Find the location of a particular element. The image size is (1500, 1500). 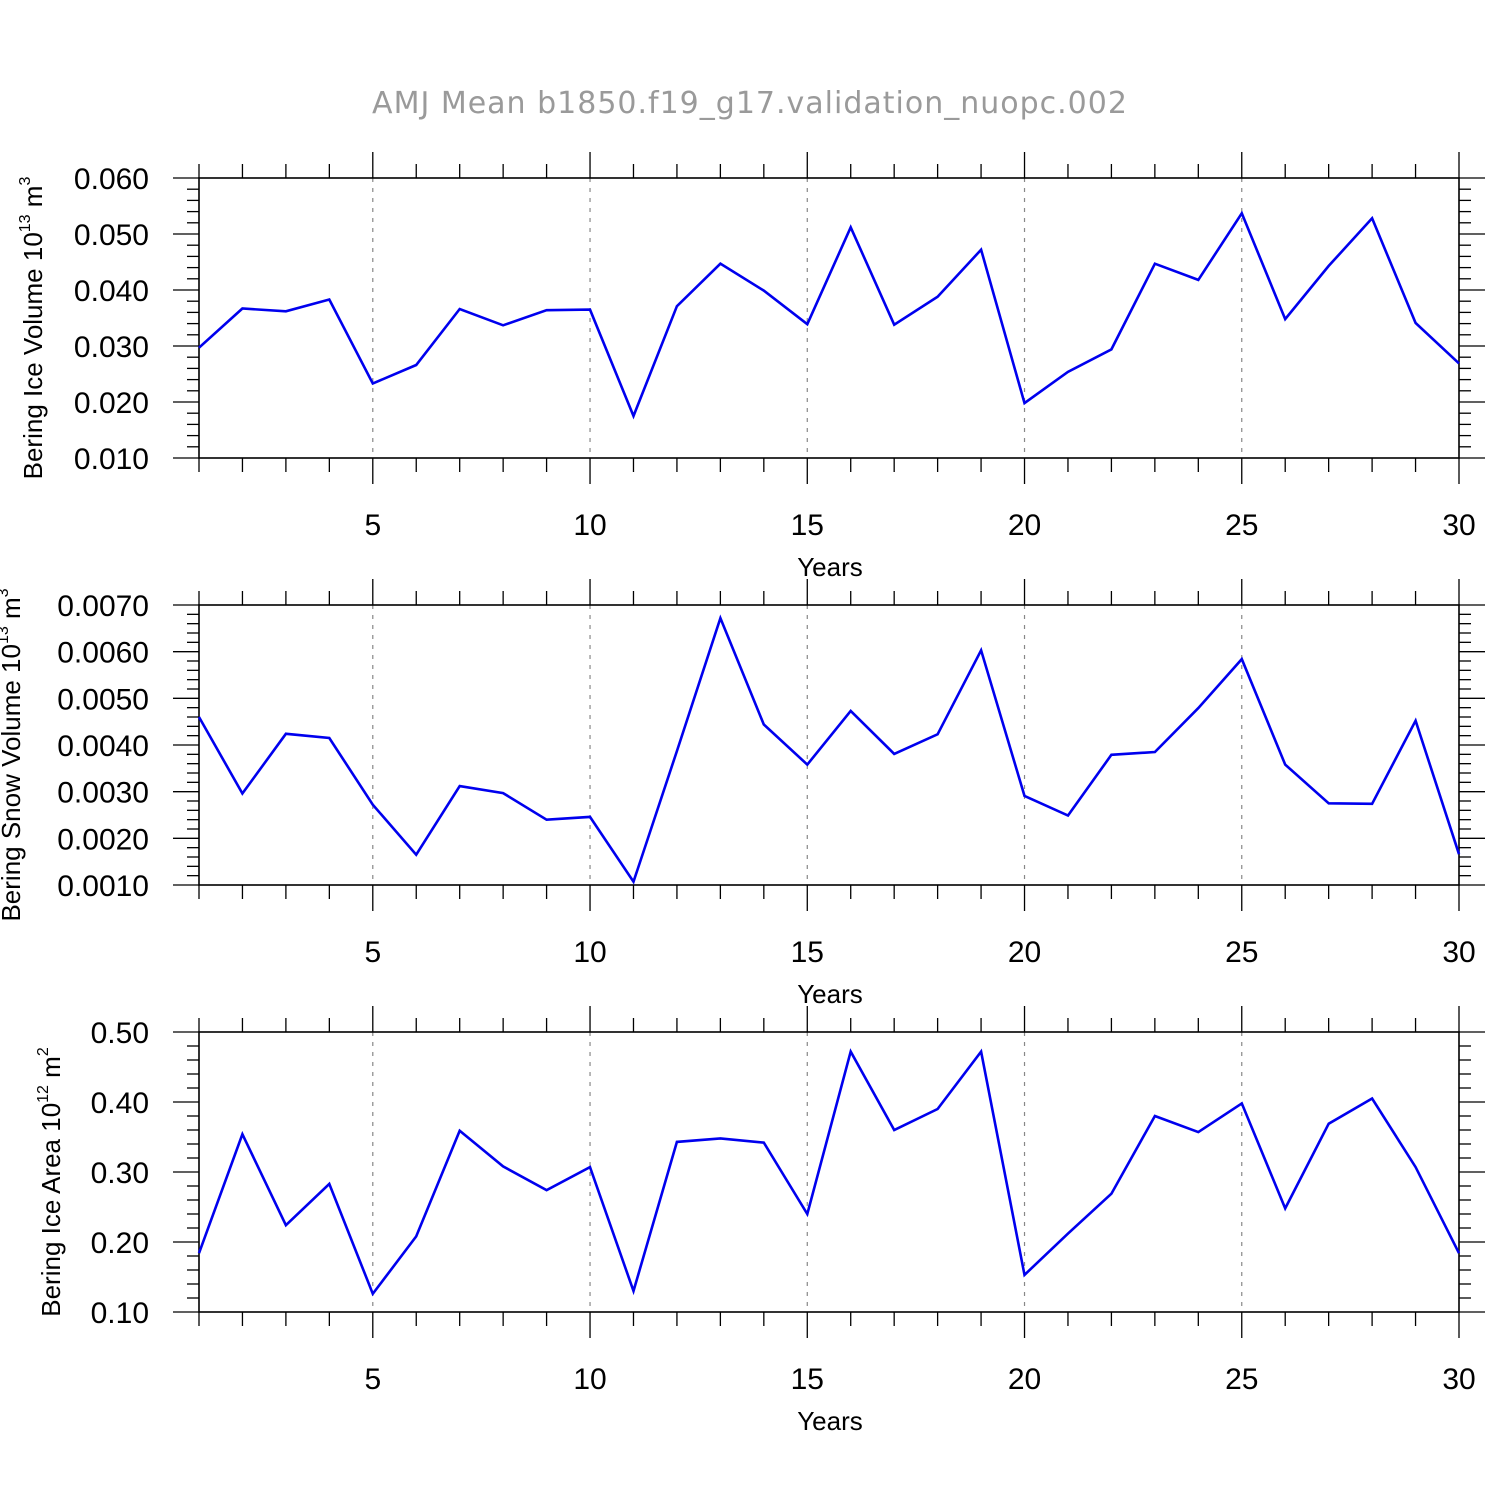

y-tick-label: 0.0040 is located at coordinates (103, 746).